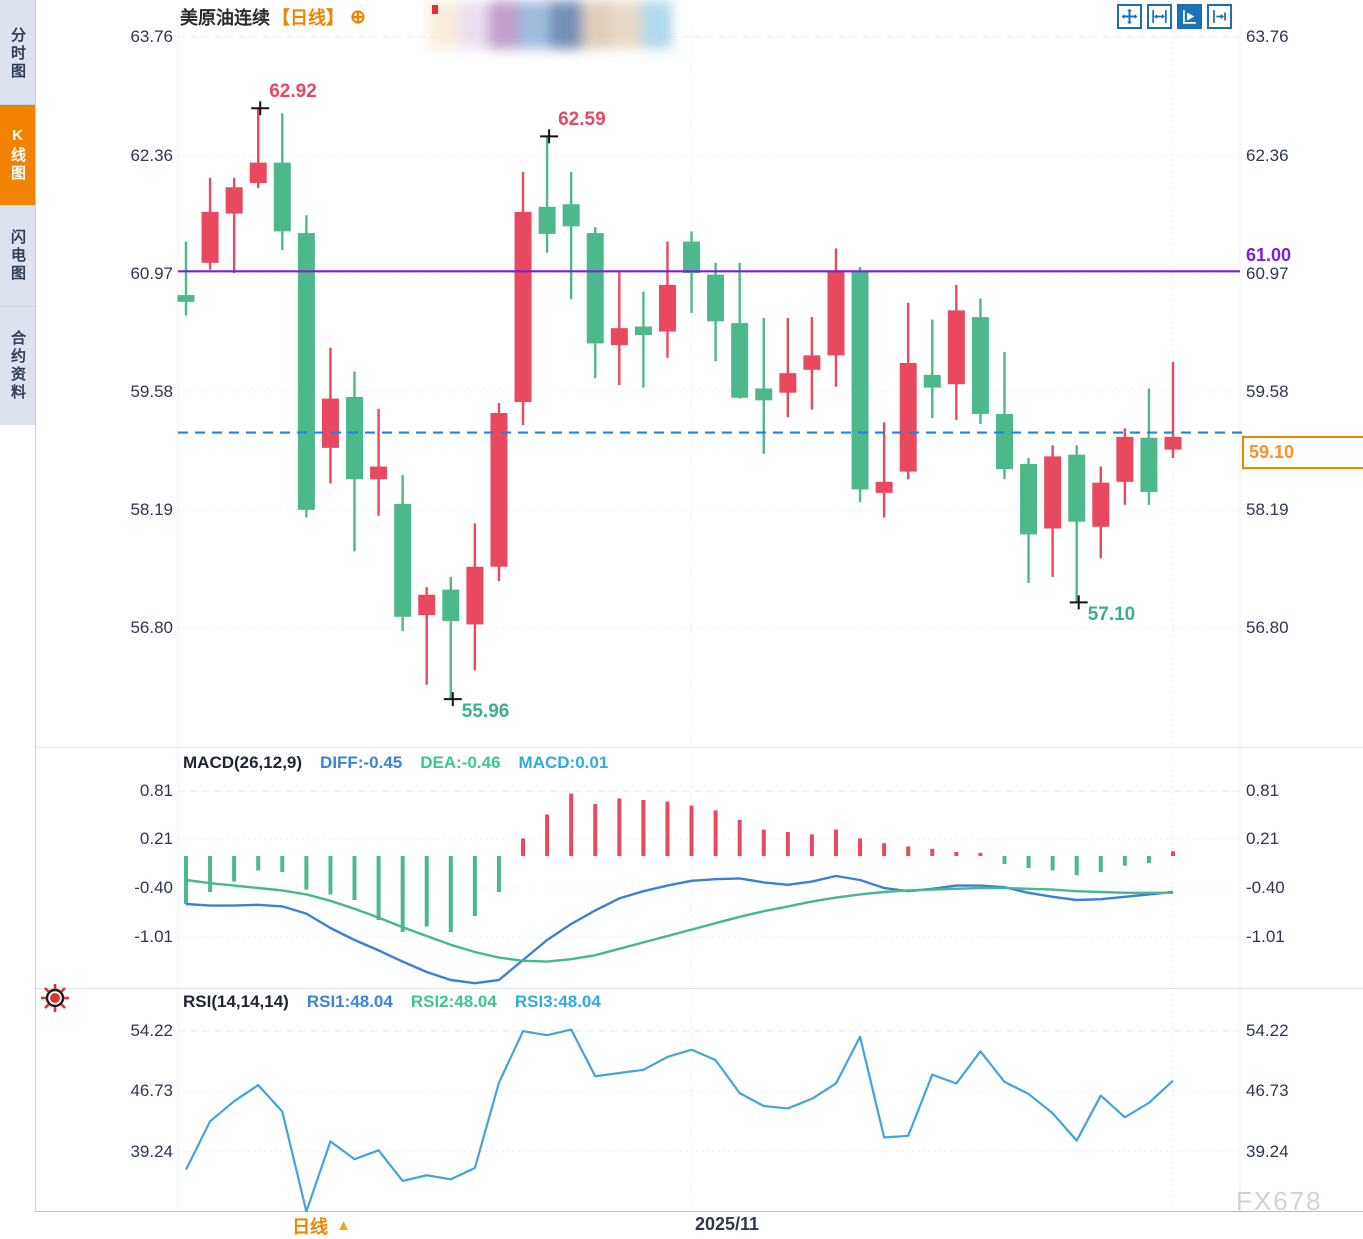 Image resolution: width=1363 pixels, height=1239 pixels. What do you see at coordinates (343, 1225) in the screenshot?
I see `period-selector-arrow-icon: ▲` at bounding box center [343, 1225].